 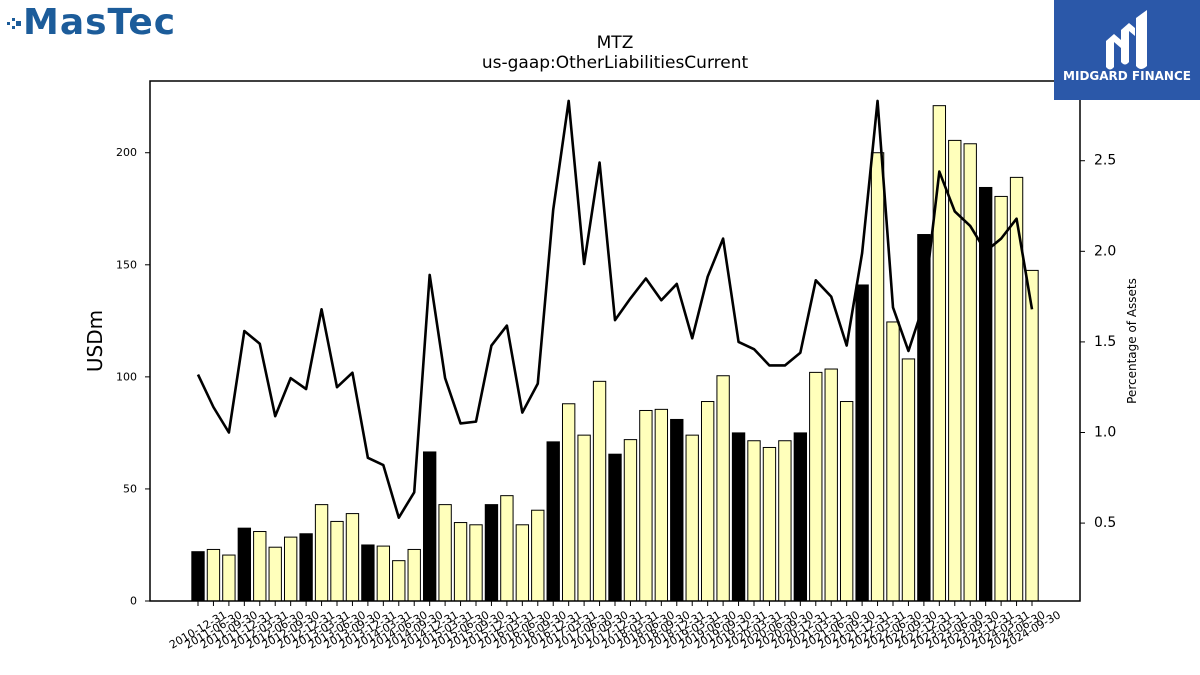 What do you see at coordinates (1132, 341) in the screenshot?
I see `y2-axis-label: Percentage of Assets` at bounding box center [1132, 341].